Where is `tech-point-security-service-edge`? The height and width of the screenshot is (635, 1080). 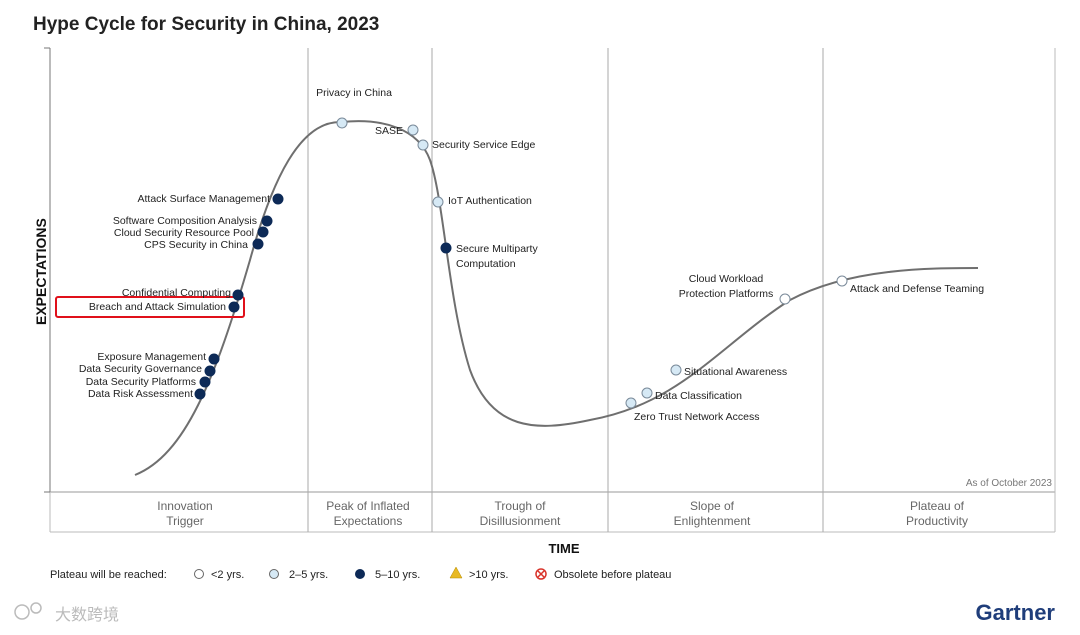
tech-point-security-service-edge is located at coordinates (423, 145).